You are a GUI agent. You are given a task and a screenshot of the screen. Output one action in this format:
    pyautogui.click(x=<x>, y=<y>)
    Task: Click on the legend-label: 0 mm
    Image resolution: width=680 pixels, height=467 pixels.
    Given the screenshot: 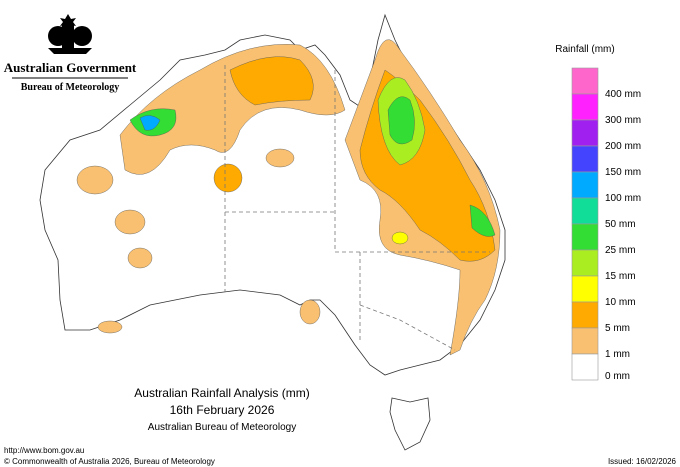 What is the action you would take?
    pyautogui.click(x=617, y=376)
    